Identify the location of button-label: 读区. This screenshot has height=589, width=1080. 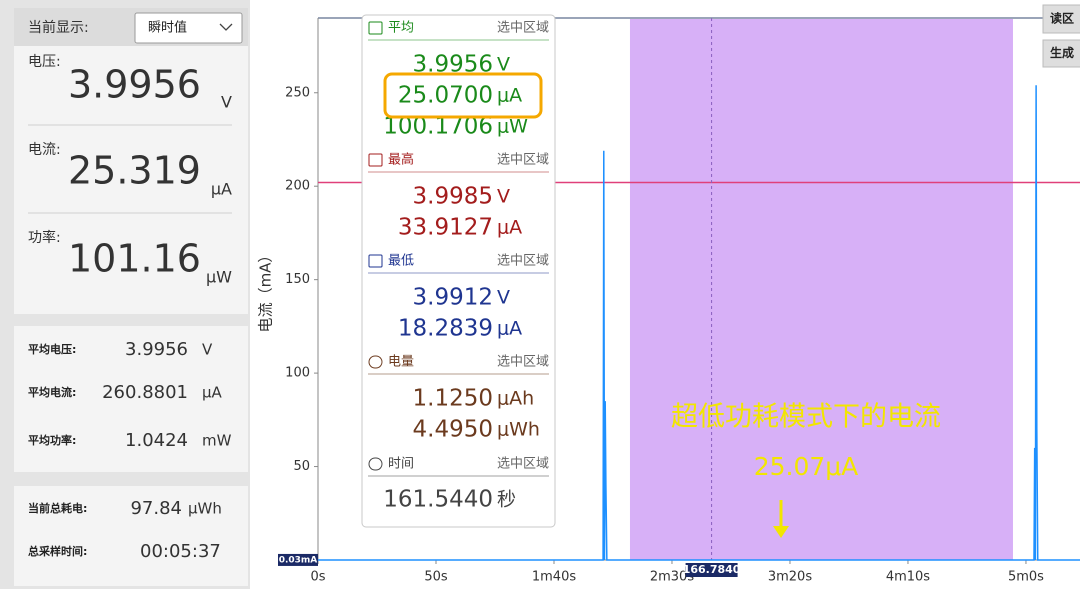
(1062, 18).